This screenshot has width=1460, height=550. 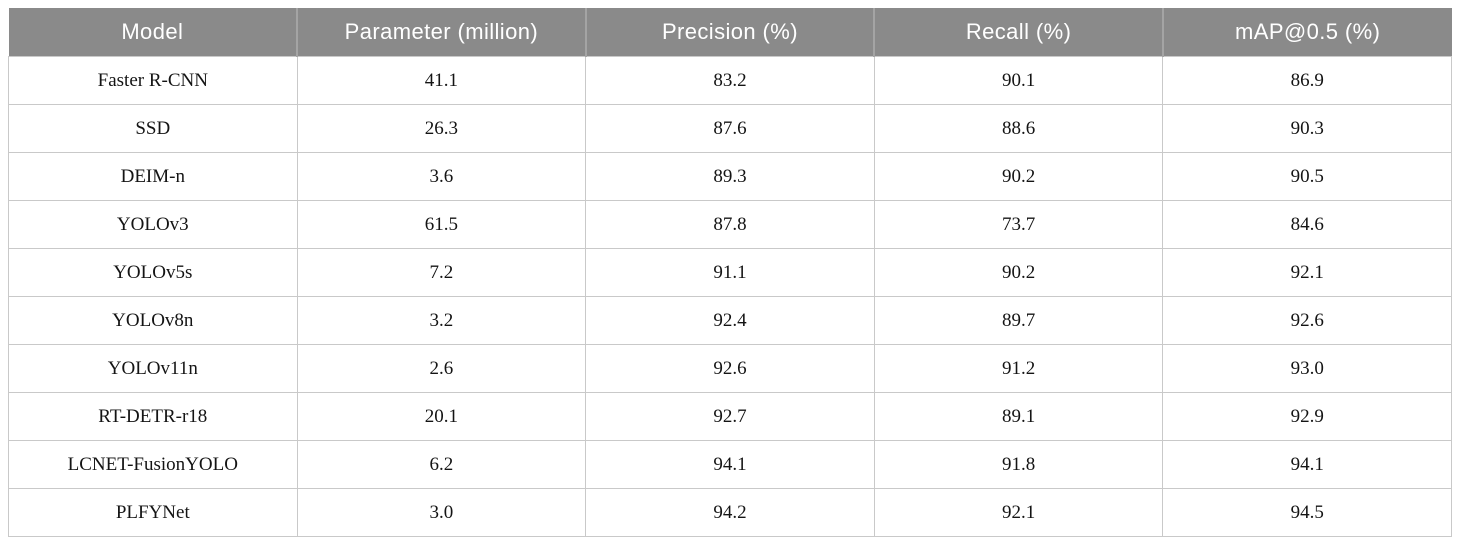 What do you see at coordinates (441, 464) in the screenshot?
I see `cell-parameter: 6.2` at bounding box center [441, 464].